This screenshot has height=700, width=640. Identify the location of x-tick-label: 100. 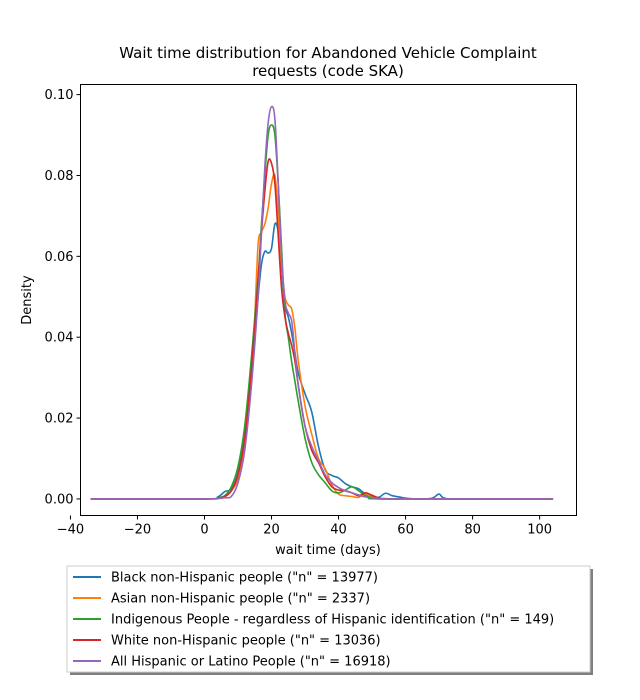
(539, 530).